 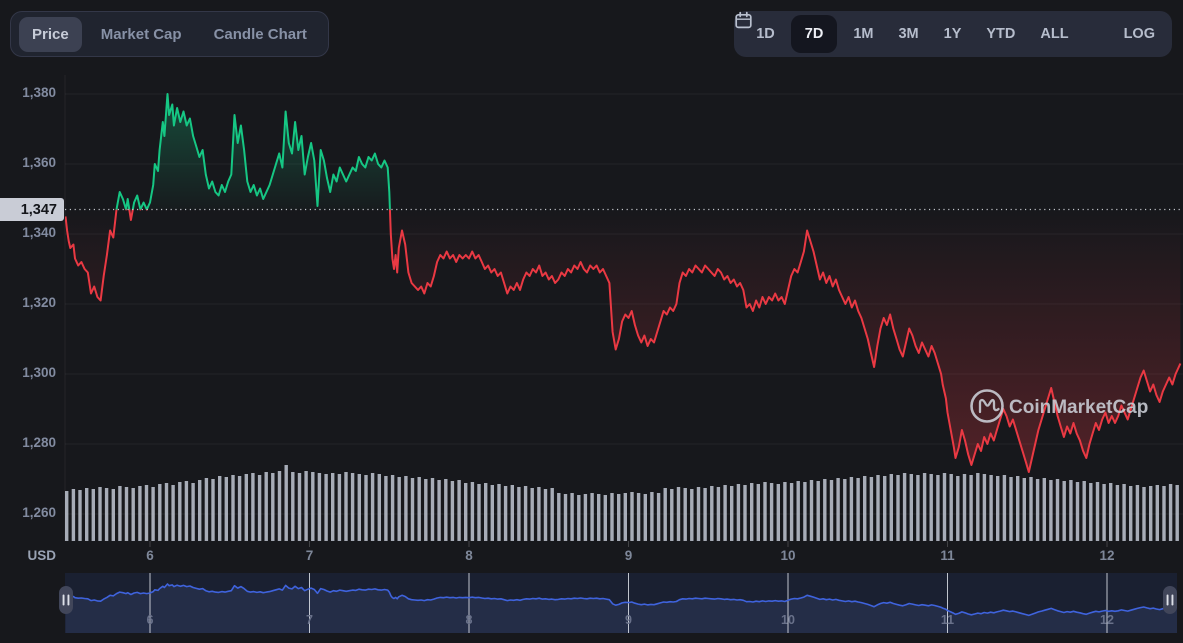 I want to click on calendar-icon, so click(x=743, y=20).